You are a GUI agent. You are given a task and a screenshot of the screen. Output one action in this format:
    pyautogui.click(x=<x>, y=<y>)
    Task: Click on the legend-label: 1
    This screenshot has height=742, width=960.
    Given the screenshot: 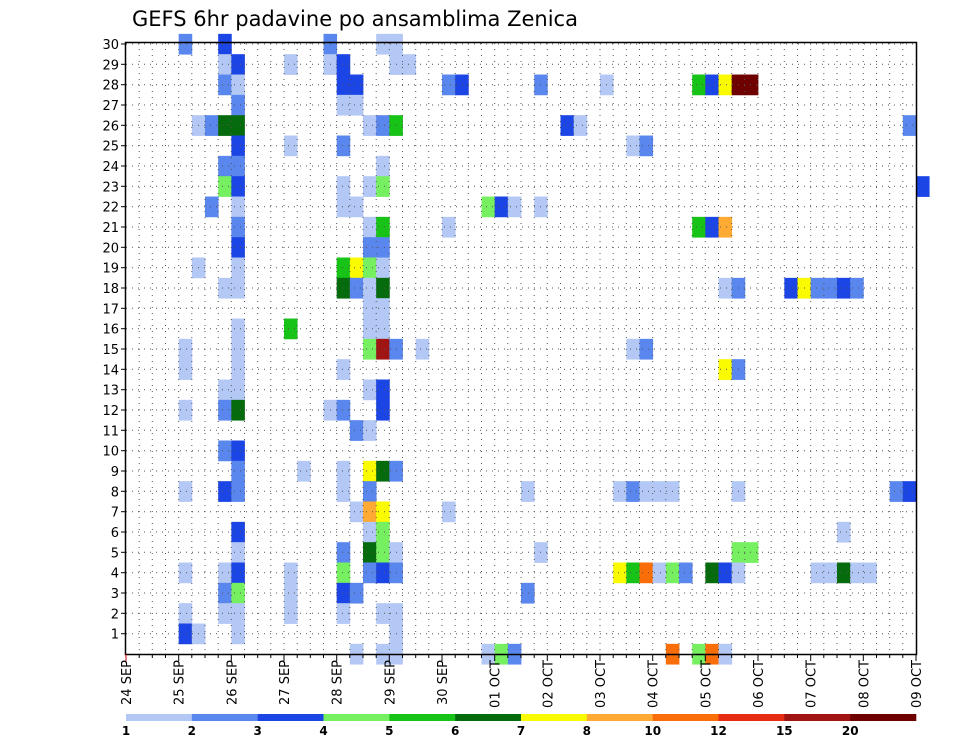 What is the action you would take?
    pyautogui.click(x=126, y=731)
    